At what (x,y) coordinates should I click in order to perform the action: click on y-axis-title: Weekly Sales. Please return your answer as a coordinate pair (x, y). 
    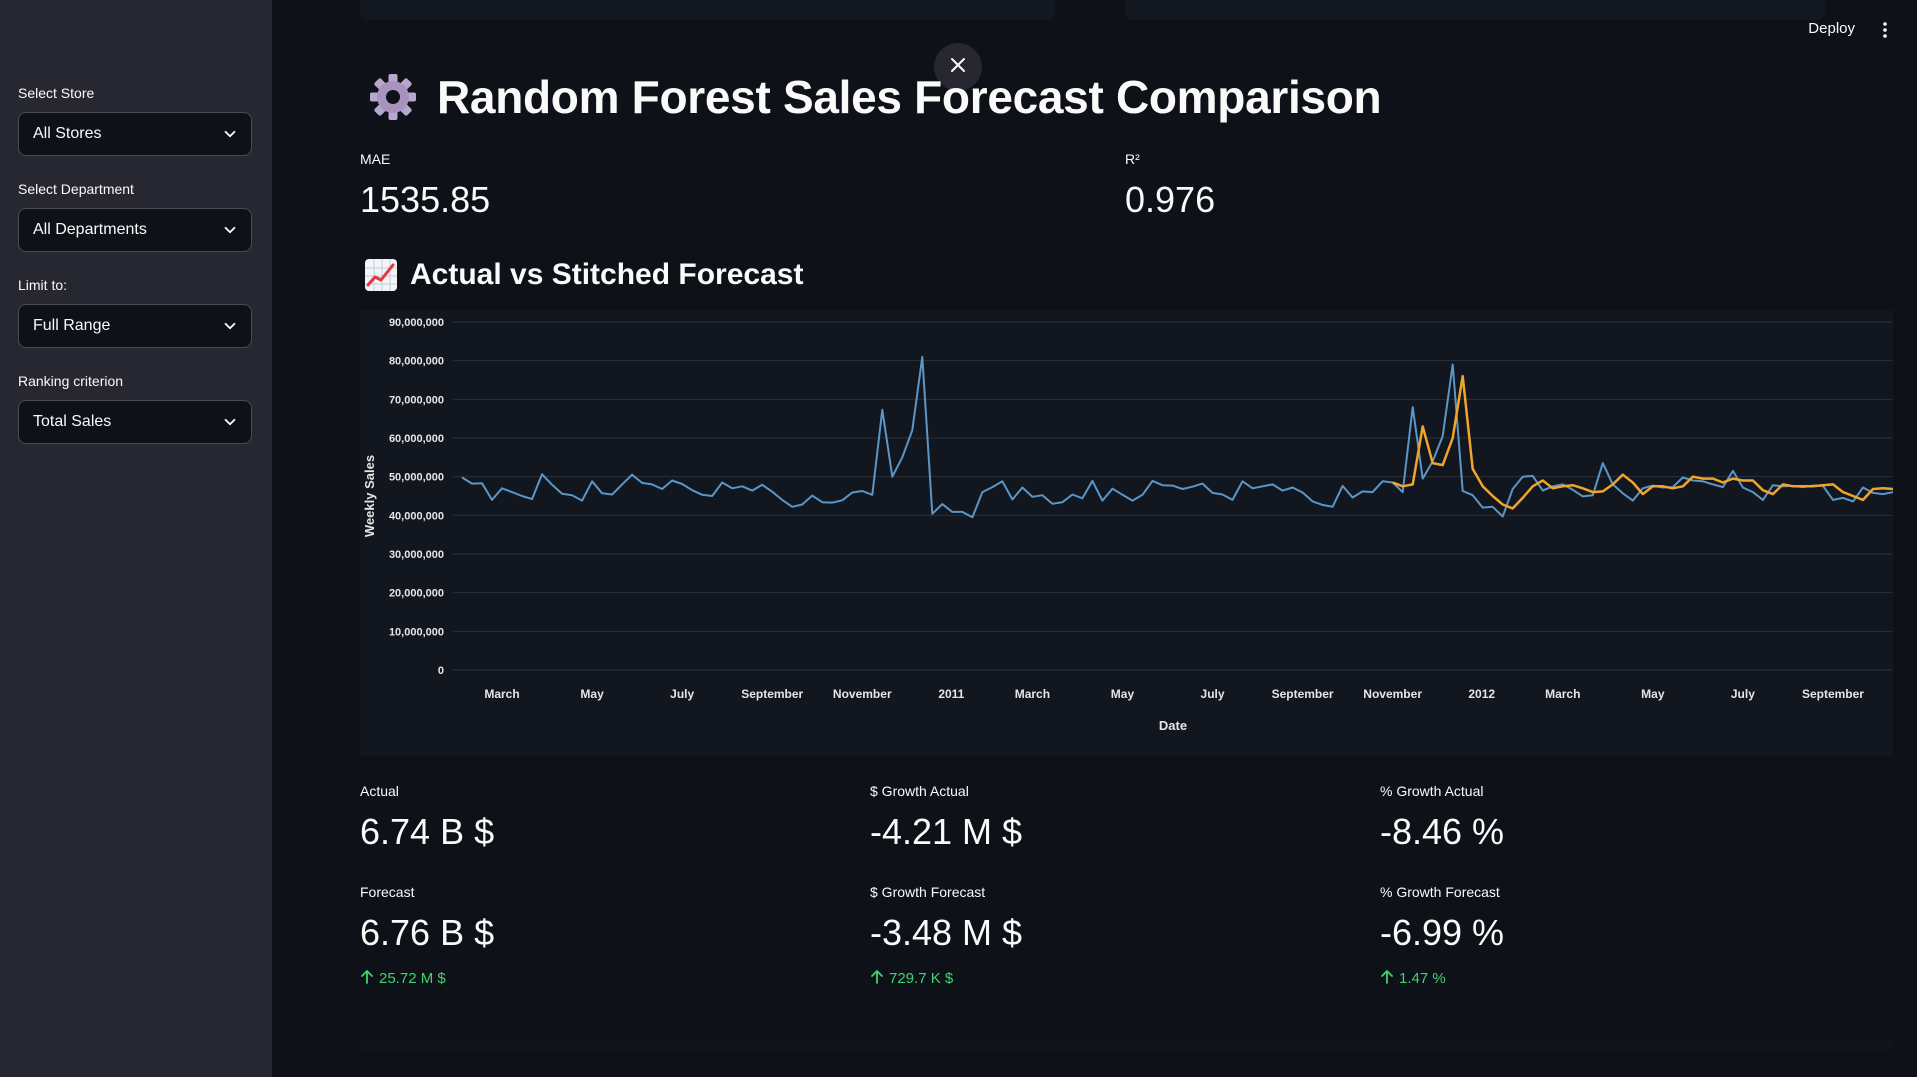
    Looking at the image, I should click on (369, 496).